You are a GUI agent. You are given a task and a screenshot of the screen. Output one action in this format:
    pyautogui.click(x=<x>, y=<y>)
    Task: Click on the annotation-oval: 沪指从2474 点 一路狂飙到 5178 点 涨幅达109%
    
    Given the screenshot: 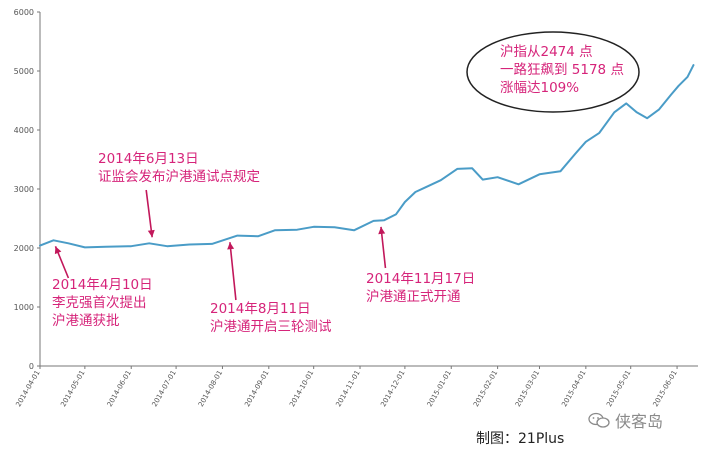 What is the action you would take?
    pyautogui.click(x=562, y=70)
    